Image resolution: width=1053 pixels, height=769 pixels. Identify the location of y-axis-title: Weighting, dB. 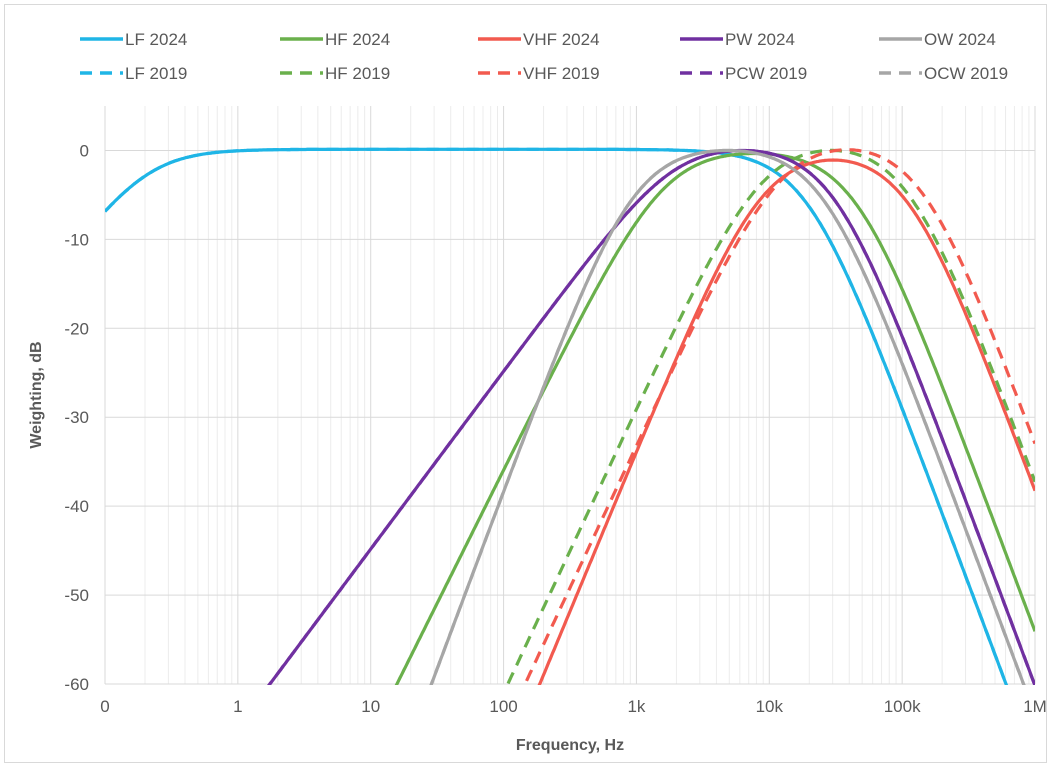
(36, 394).